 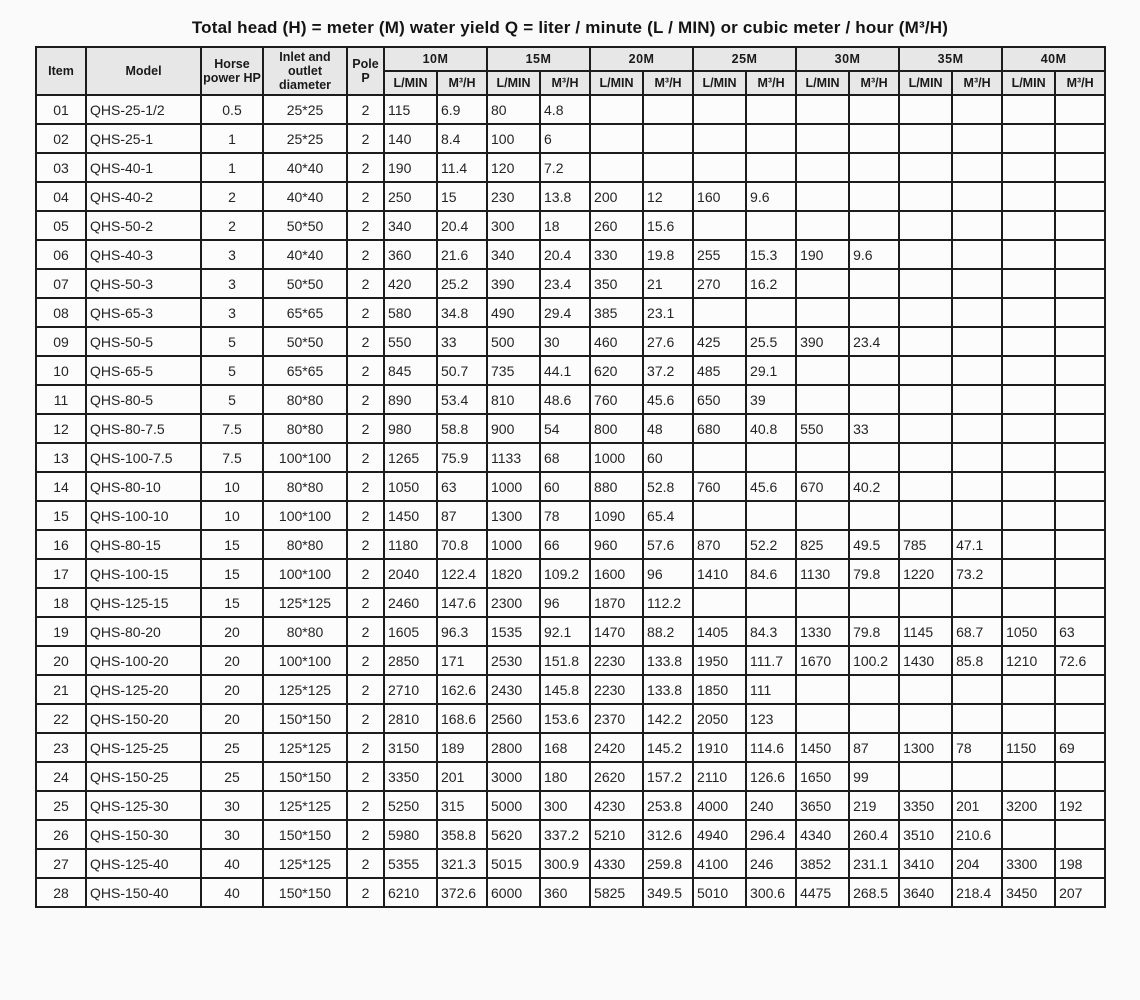 I want to click on cell-value: 100.2, so click(x=874, y=660).